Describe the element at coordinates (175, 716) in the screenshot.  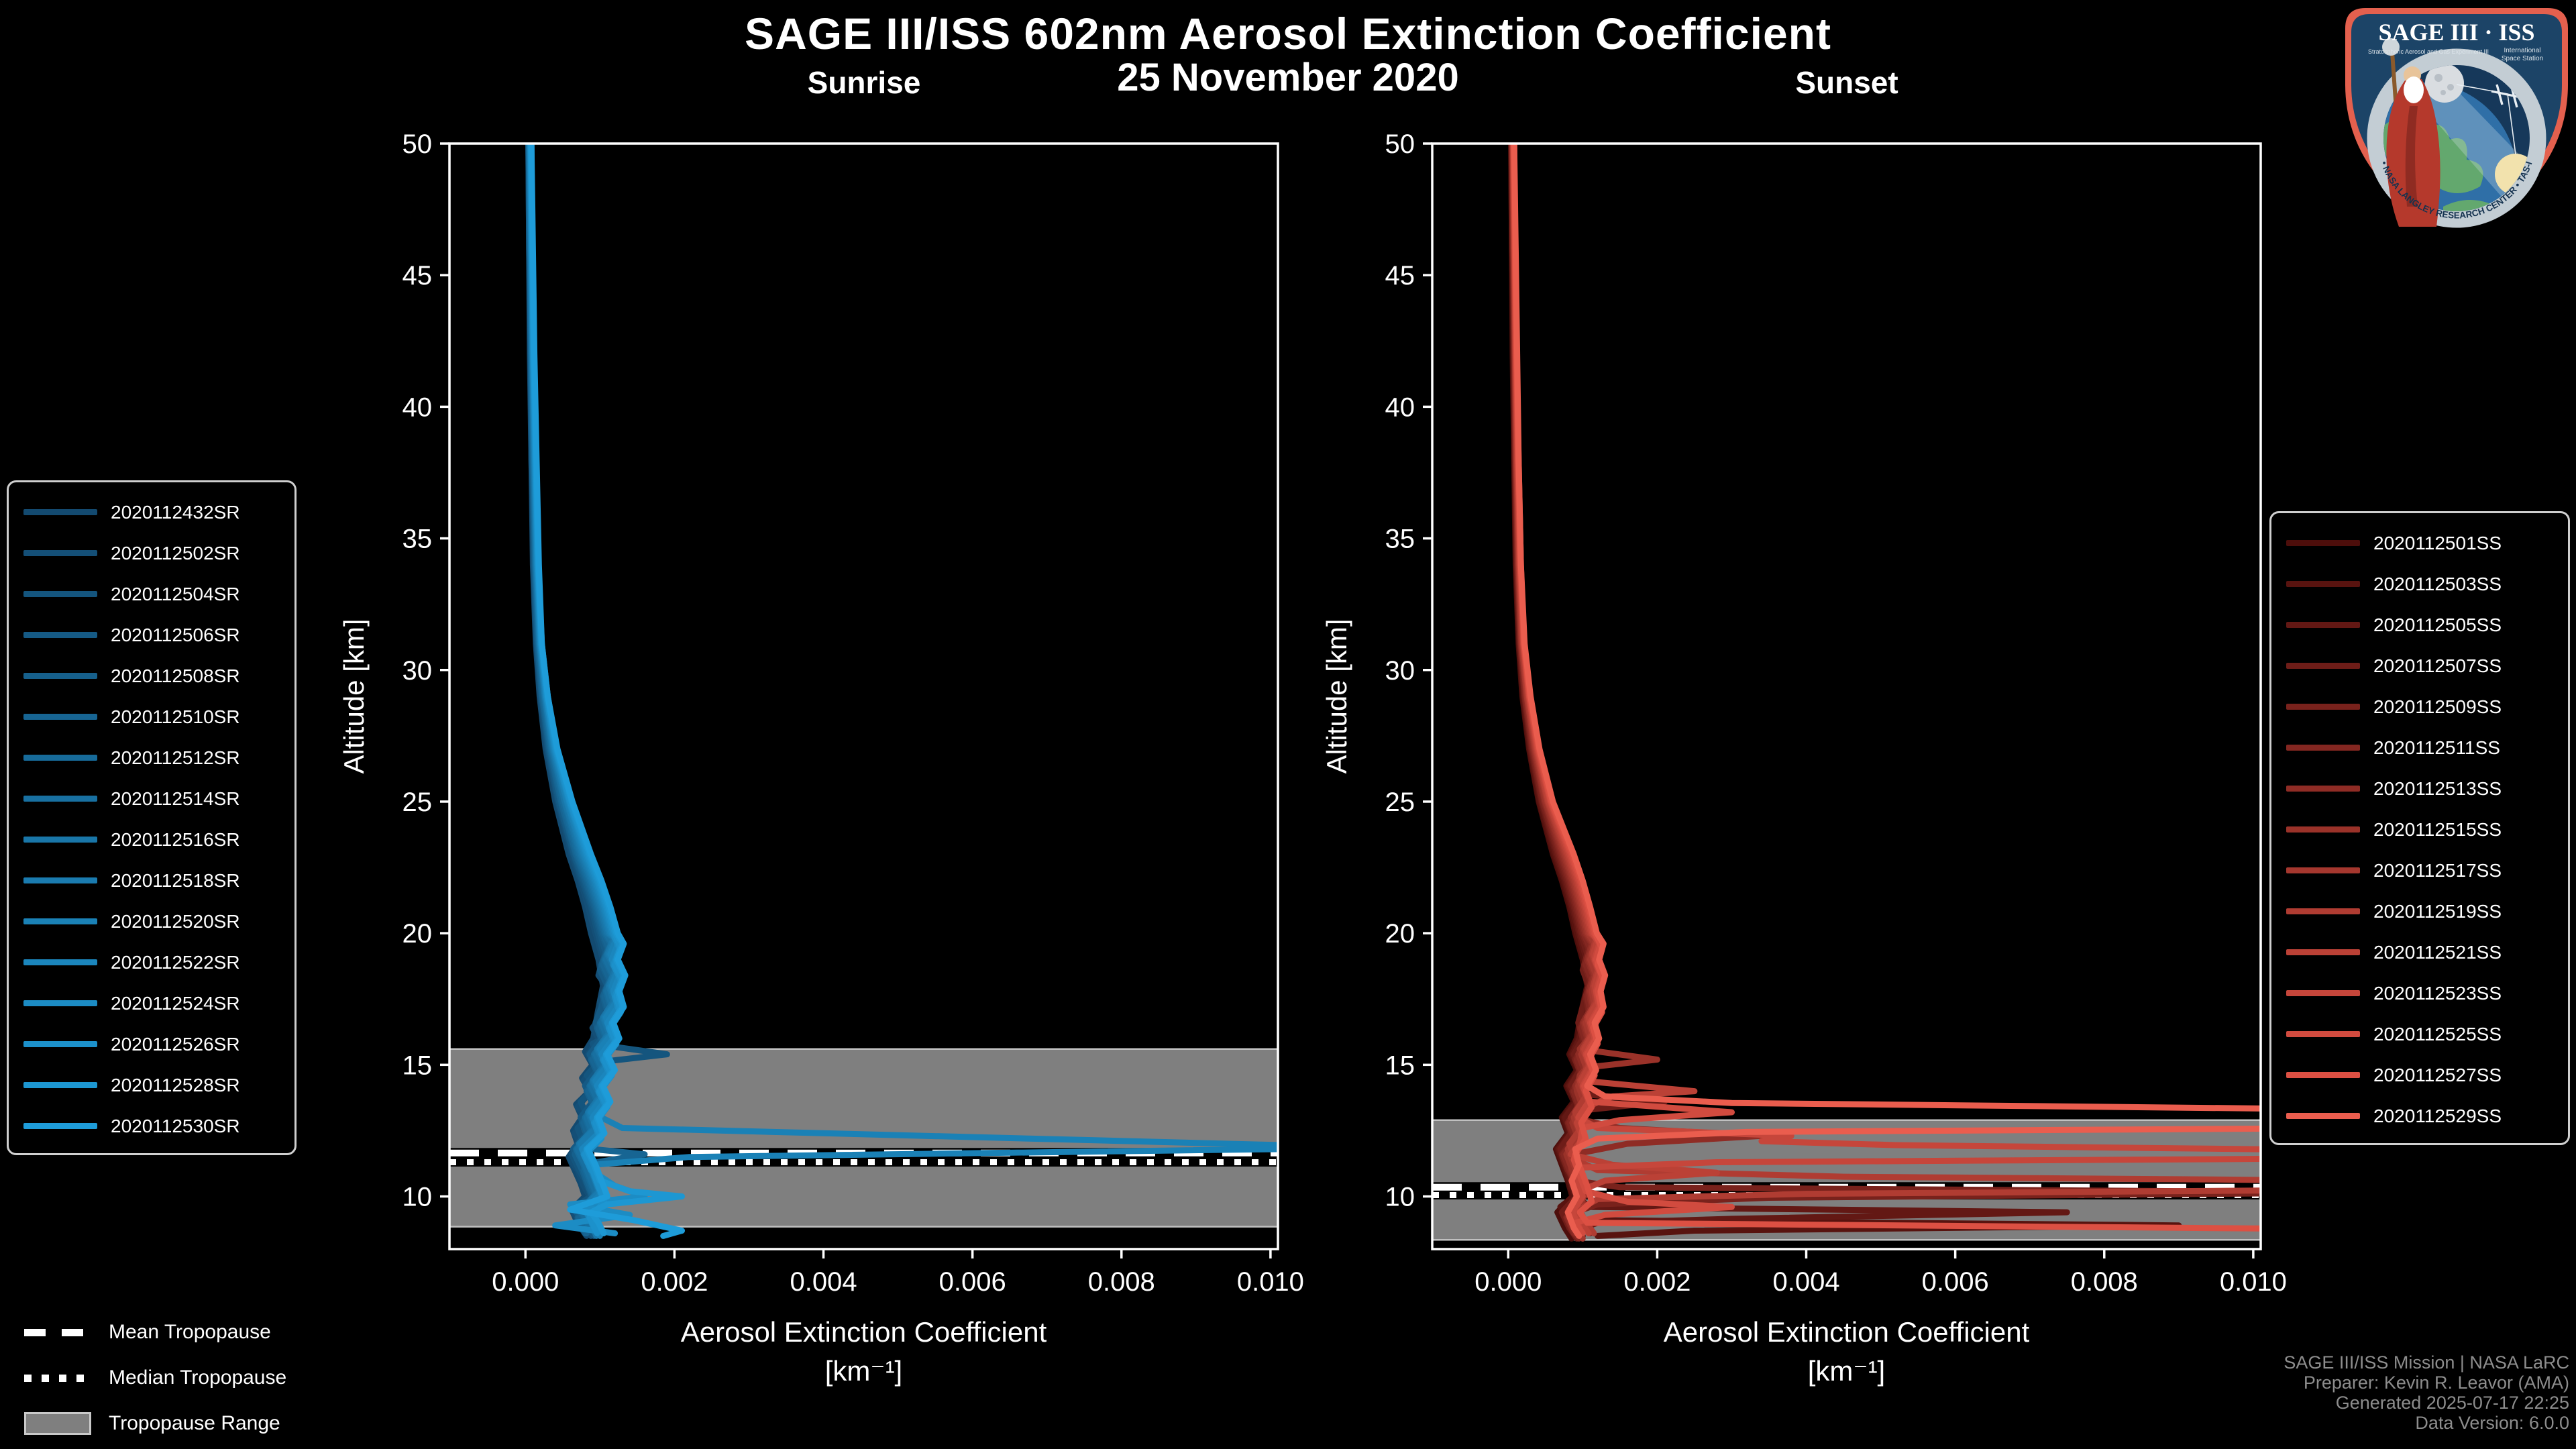
I see `event-id-label: 2020112510SR` at that location.